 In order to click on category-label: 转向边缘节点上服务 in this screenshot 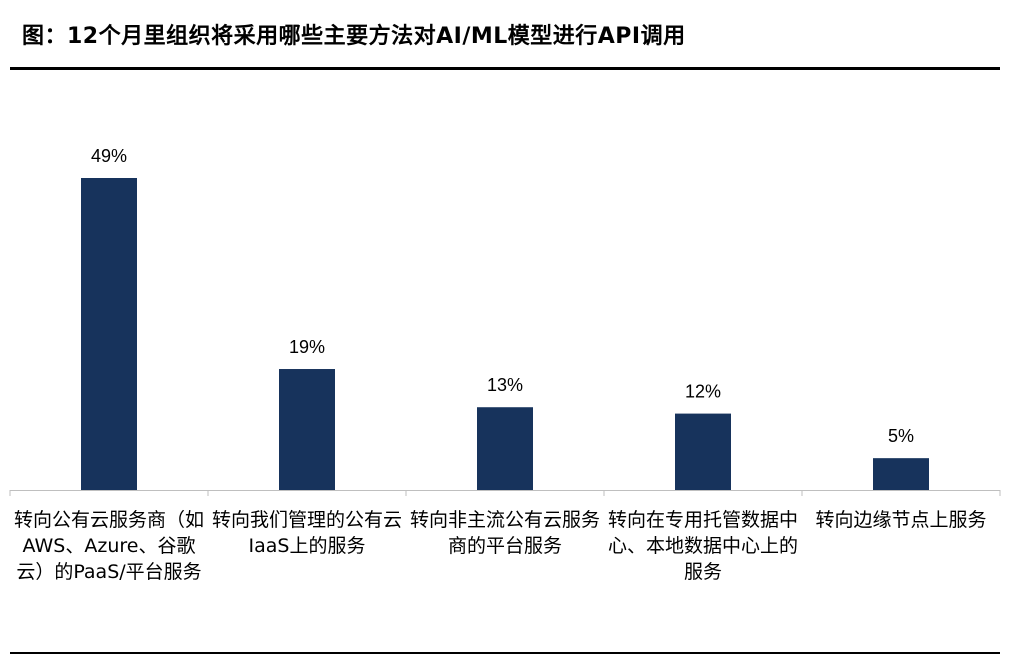, I will do `click(901, 520)`.